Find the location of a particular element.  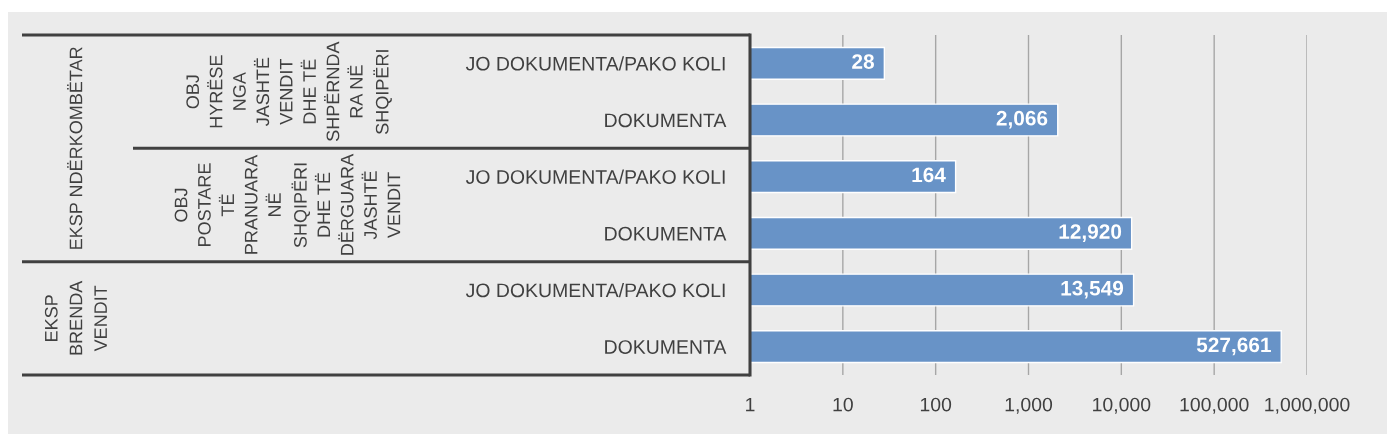

data-label: 164 is located at coordinates (929, 175).